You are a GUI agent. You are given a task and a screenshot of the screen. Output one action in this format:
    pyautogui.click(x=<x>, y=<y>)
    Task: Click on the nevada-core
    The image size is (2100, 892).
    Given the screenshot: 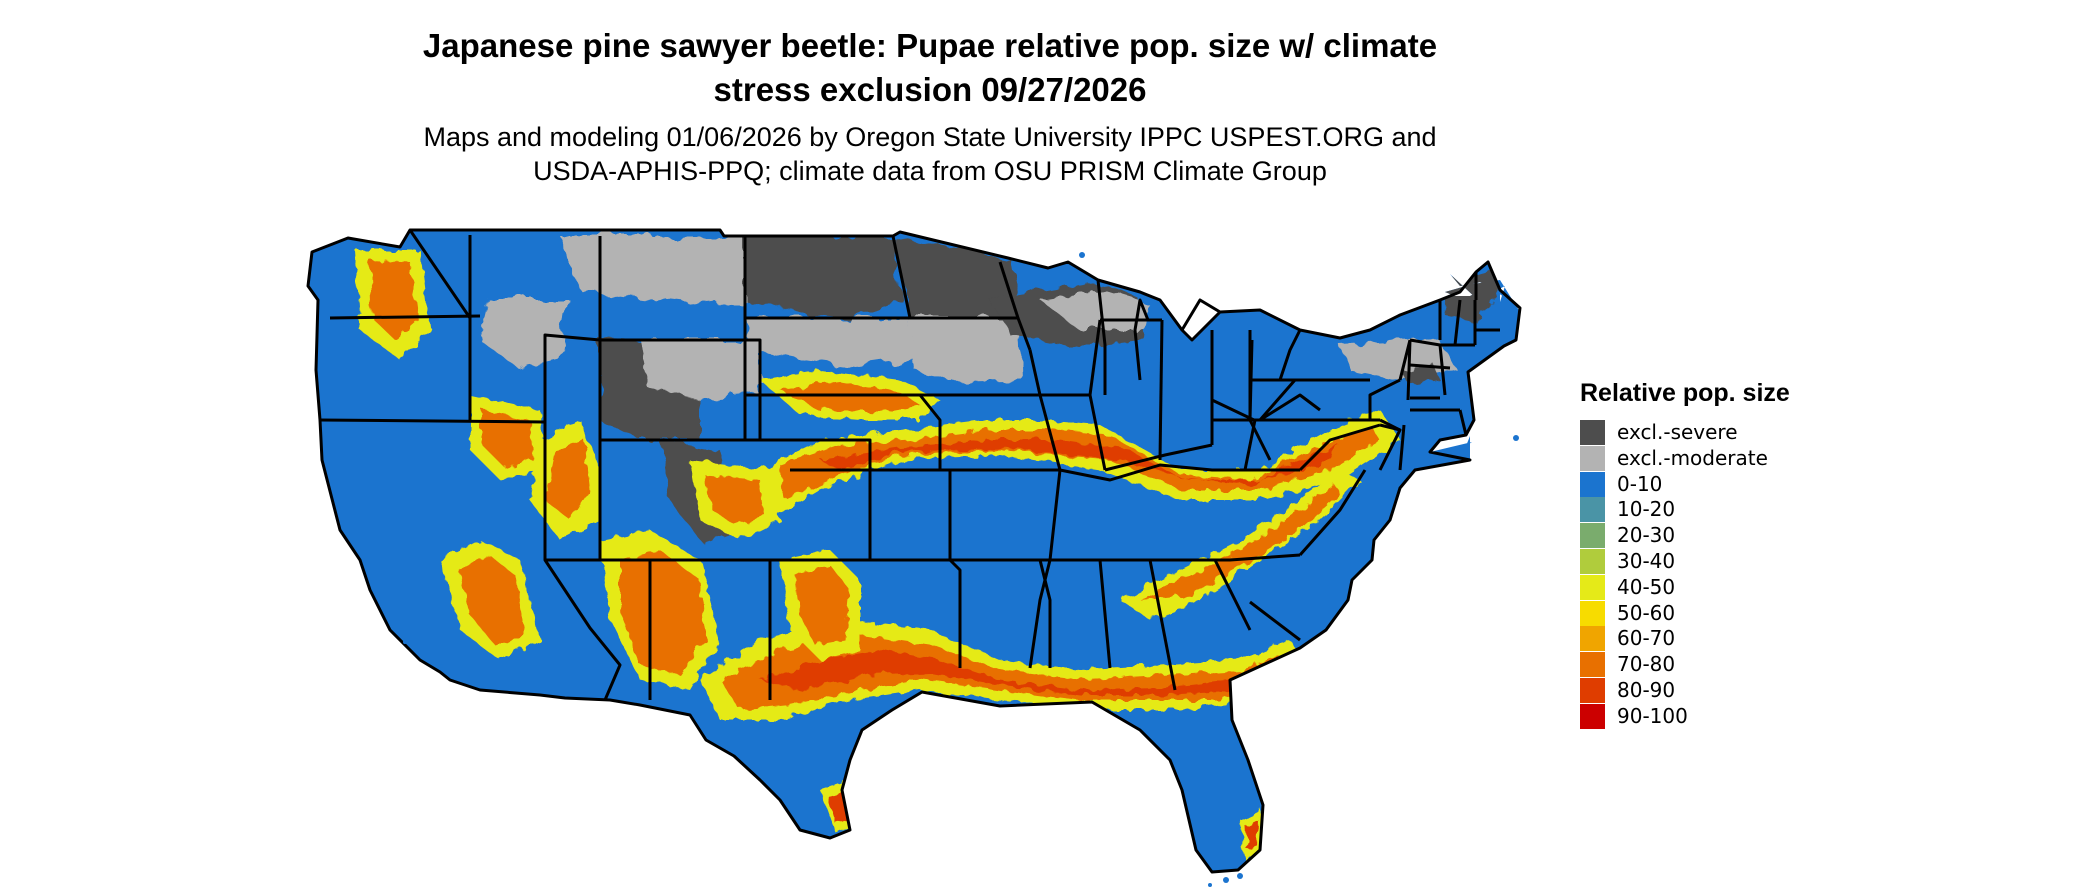 What is the action you would take?
    pyautogui.click(x=567, y=480)
    